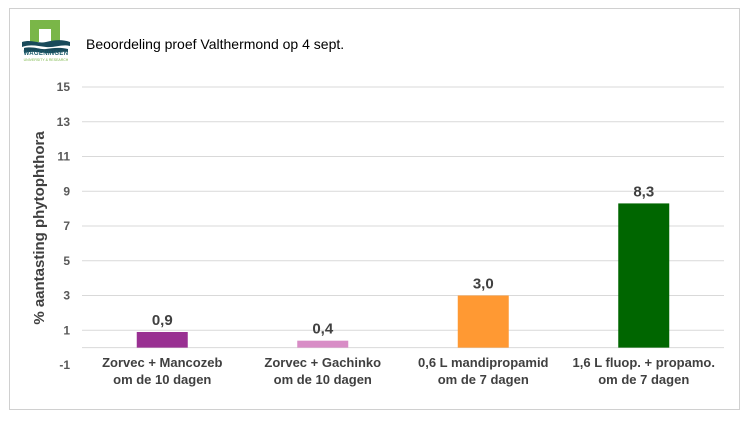 This screenshot has width=750, height=421. I want to click on logo-graphic, so click(46, 37).